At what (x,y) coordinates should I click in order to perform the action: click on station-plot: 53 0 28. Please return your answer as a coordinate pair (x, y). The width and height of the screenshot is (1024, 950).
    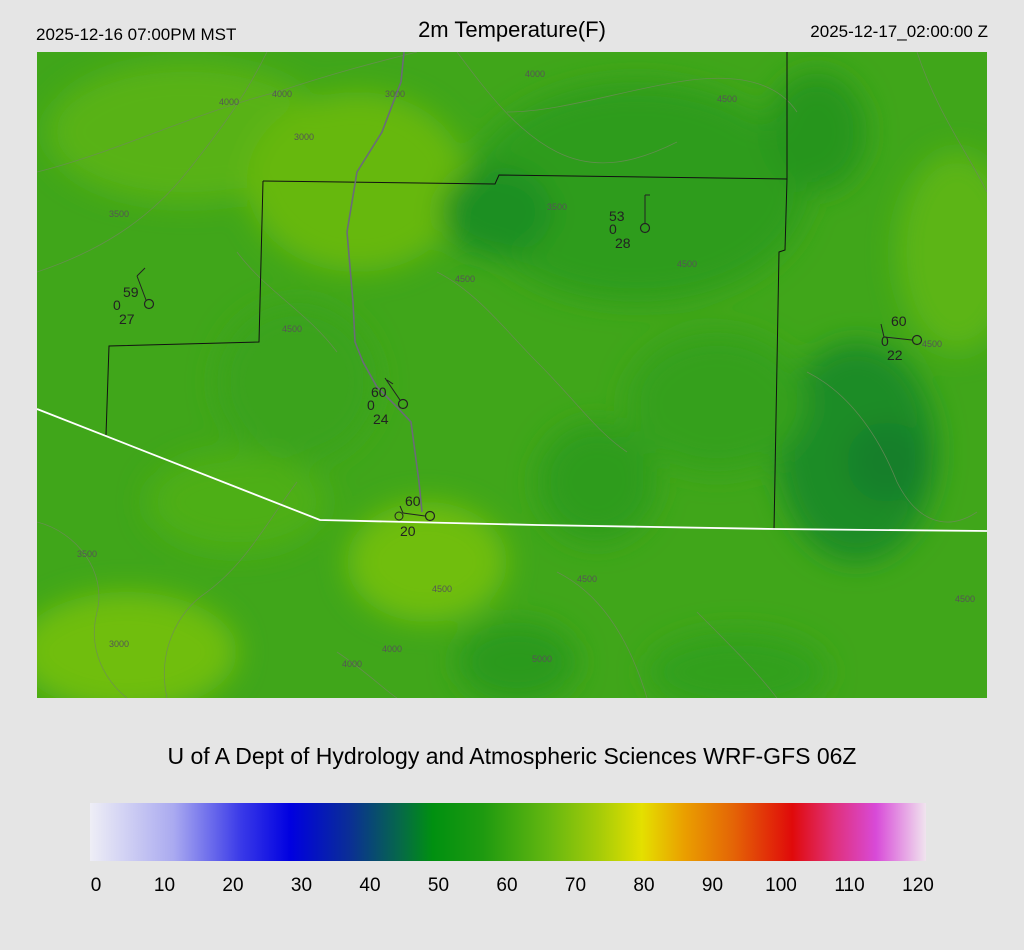
    Looking at the image, I should click on (630, 222).